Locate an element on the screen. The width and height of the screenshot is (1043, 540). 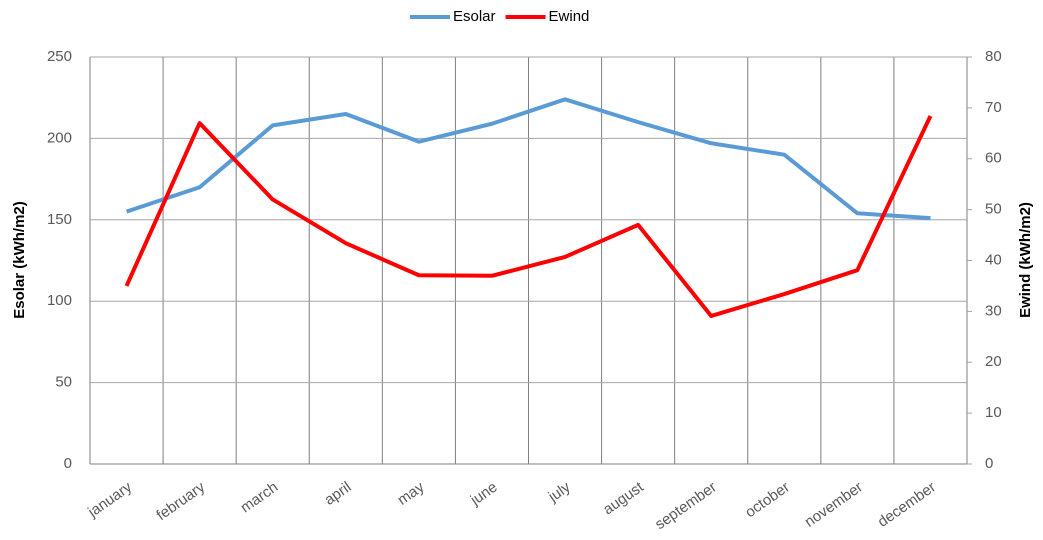
x-tick-label: july is located at coordinates (559, 492).